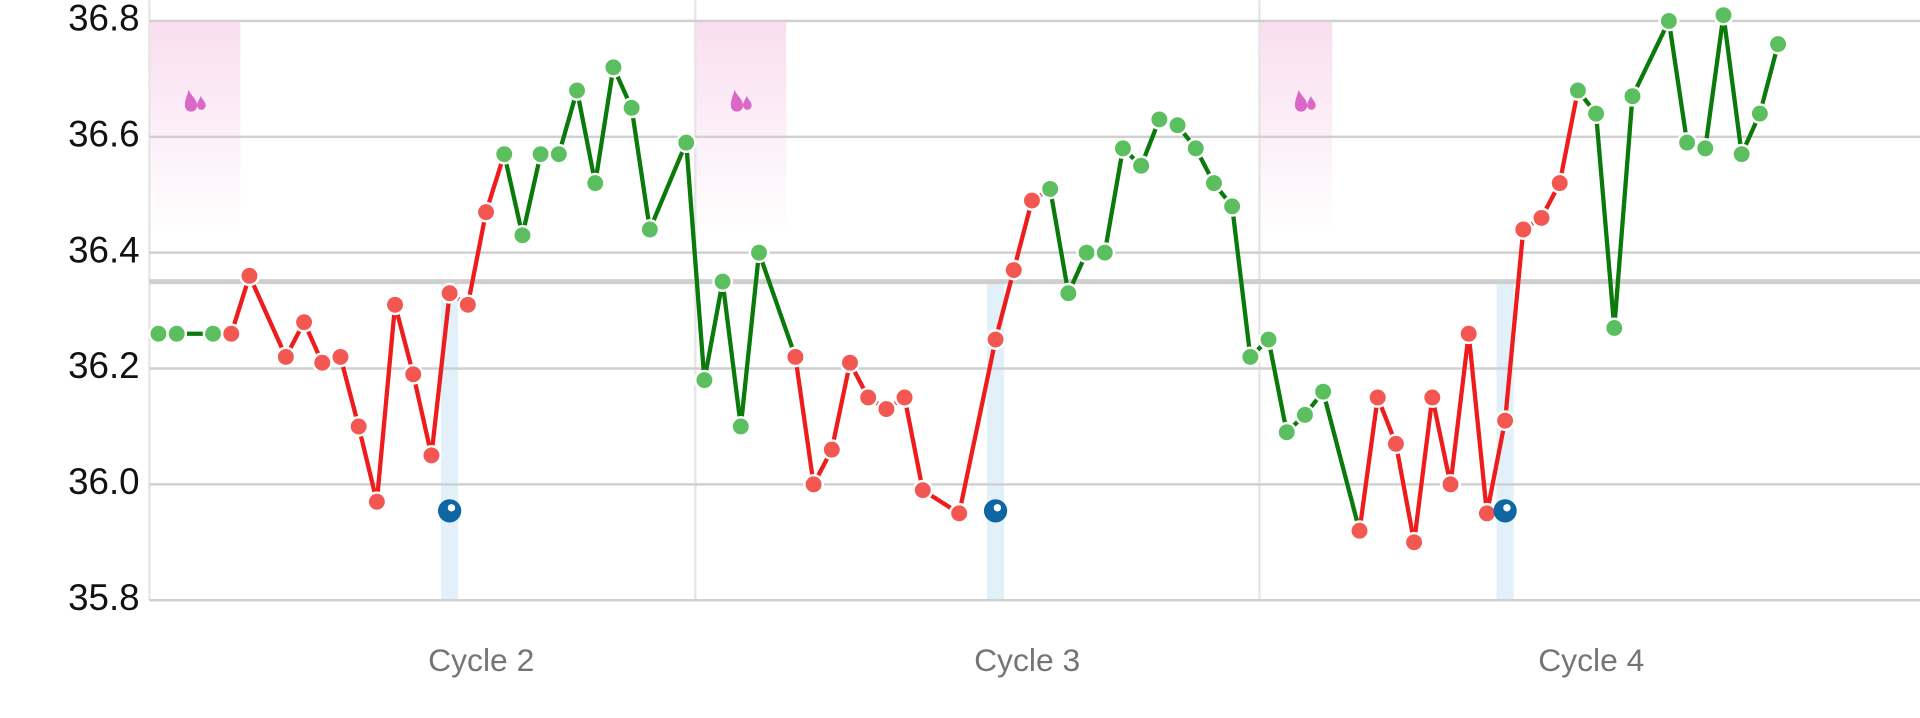 Image resolution: width=1920 pixels, height=718 pixels. I want to click on y-tick-label: 36.6, so click(103, 134).